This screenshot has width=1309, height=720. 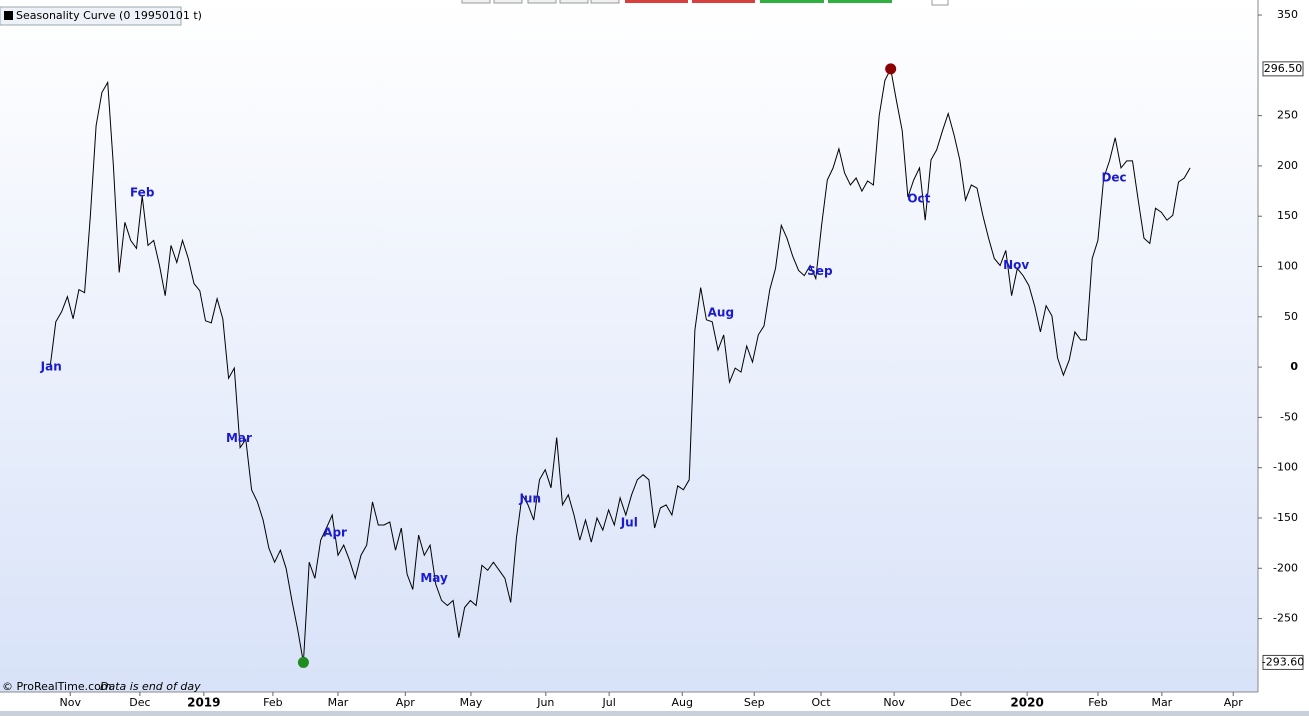 I want to click on footer: © ProRealTime.com, so click(x=57, y=686).